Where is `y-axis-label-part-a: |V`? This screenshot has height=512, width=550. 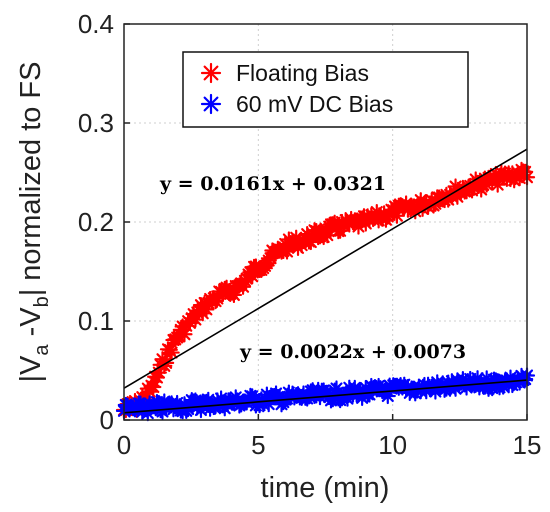 y-axis-label-part-a: |V is located at coordinates (31, 369).